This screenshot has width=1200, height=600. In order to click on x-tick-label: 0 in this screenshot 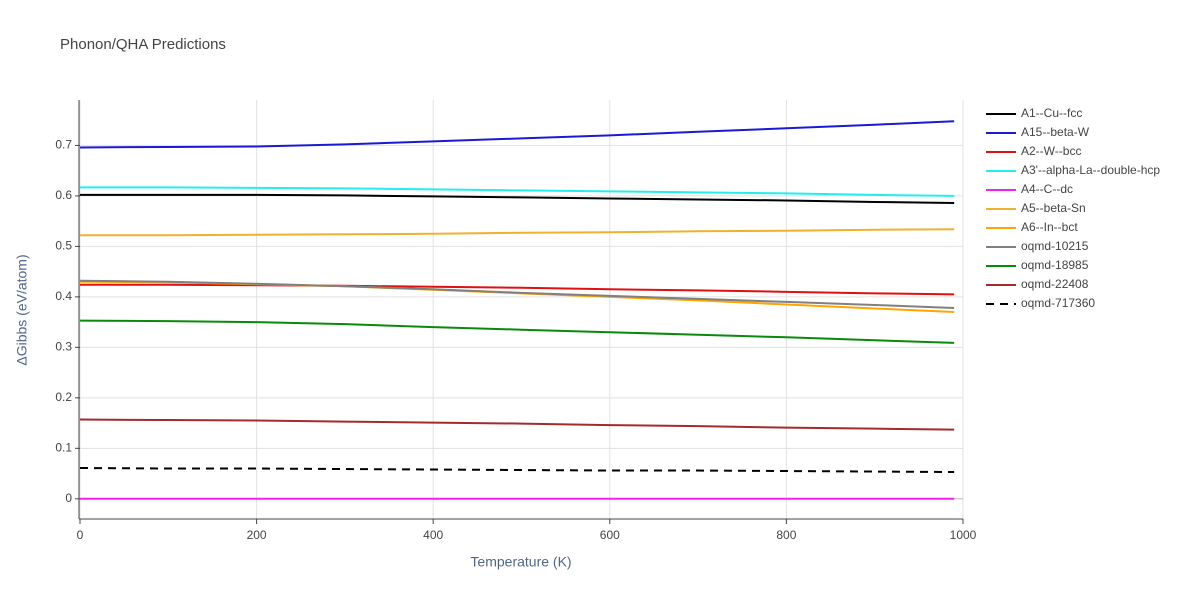, I will do `click(80, 535)`.